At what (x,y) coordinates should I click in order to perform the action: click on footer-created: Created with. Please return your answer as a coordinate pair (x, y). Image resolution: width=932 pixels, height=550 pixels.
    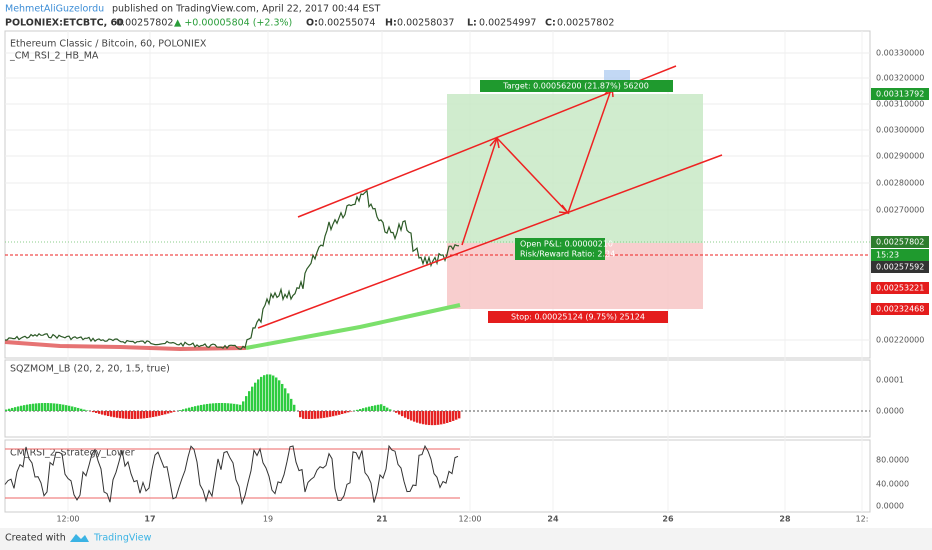
    Looking at the image, I should click on (35, 538).